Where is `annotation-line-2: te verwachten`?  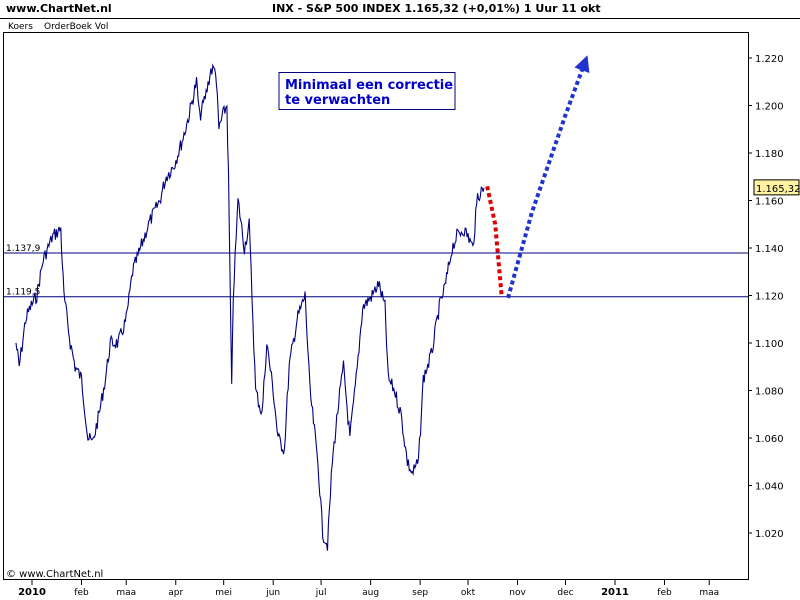 annotation-line-2: te verwachten is located at coordinates (337, 100).